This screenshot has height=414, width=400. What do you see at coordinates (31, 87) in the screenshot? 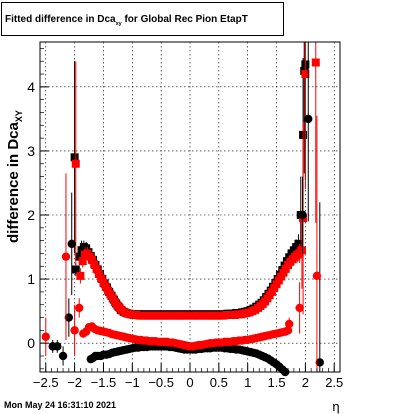
I see `y-tick-label: 4` at bounding box center [31, 87].